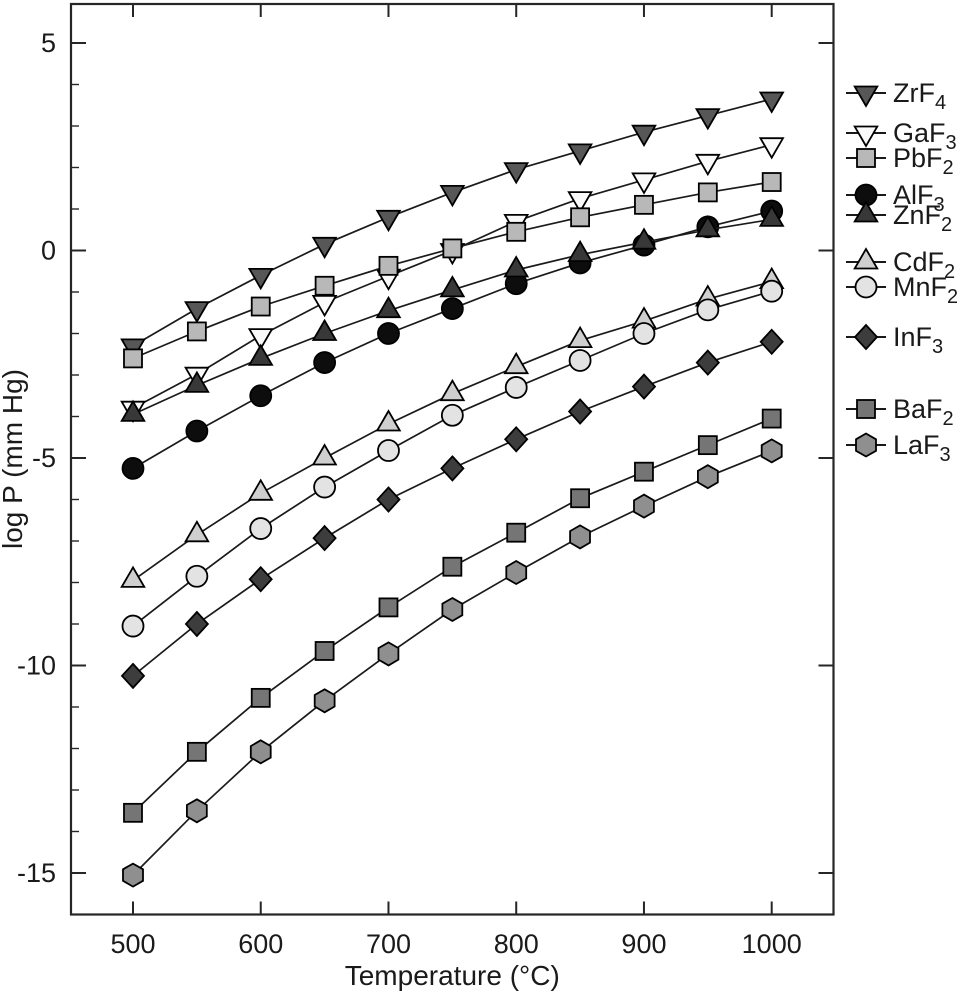 The height and width of the screenshot is (1000, 957). What do you see at coordinates (132, 944) in the screenshot?
I see `x-tick-label: 500` at bounding box center [132, 944].